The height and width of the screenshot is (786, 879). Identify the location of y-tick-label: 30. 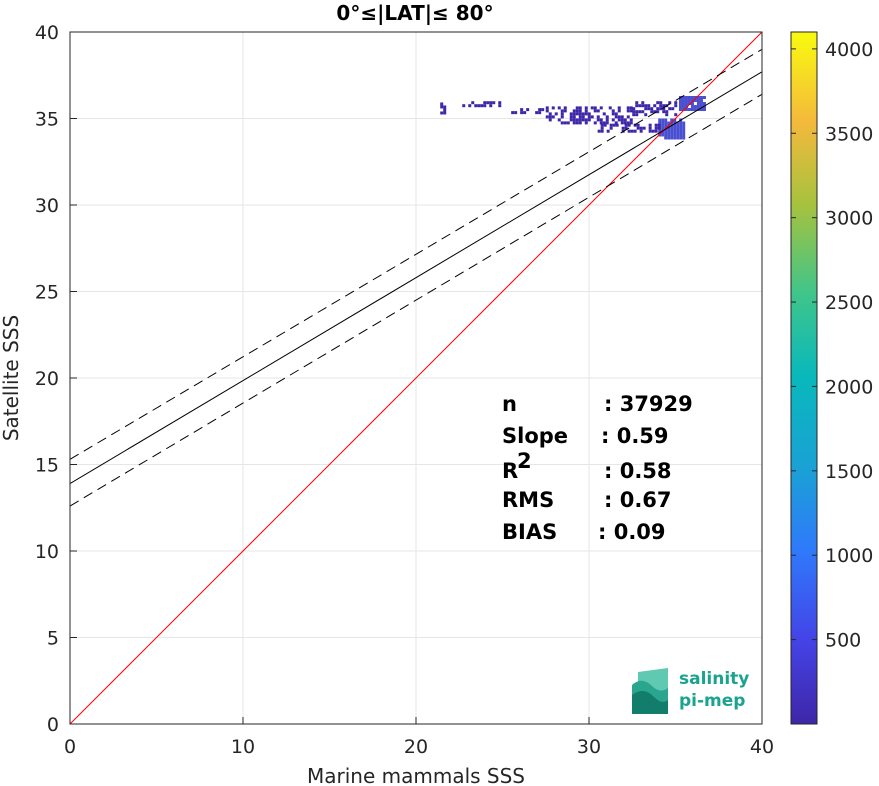
(47, 206).